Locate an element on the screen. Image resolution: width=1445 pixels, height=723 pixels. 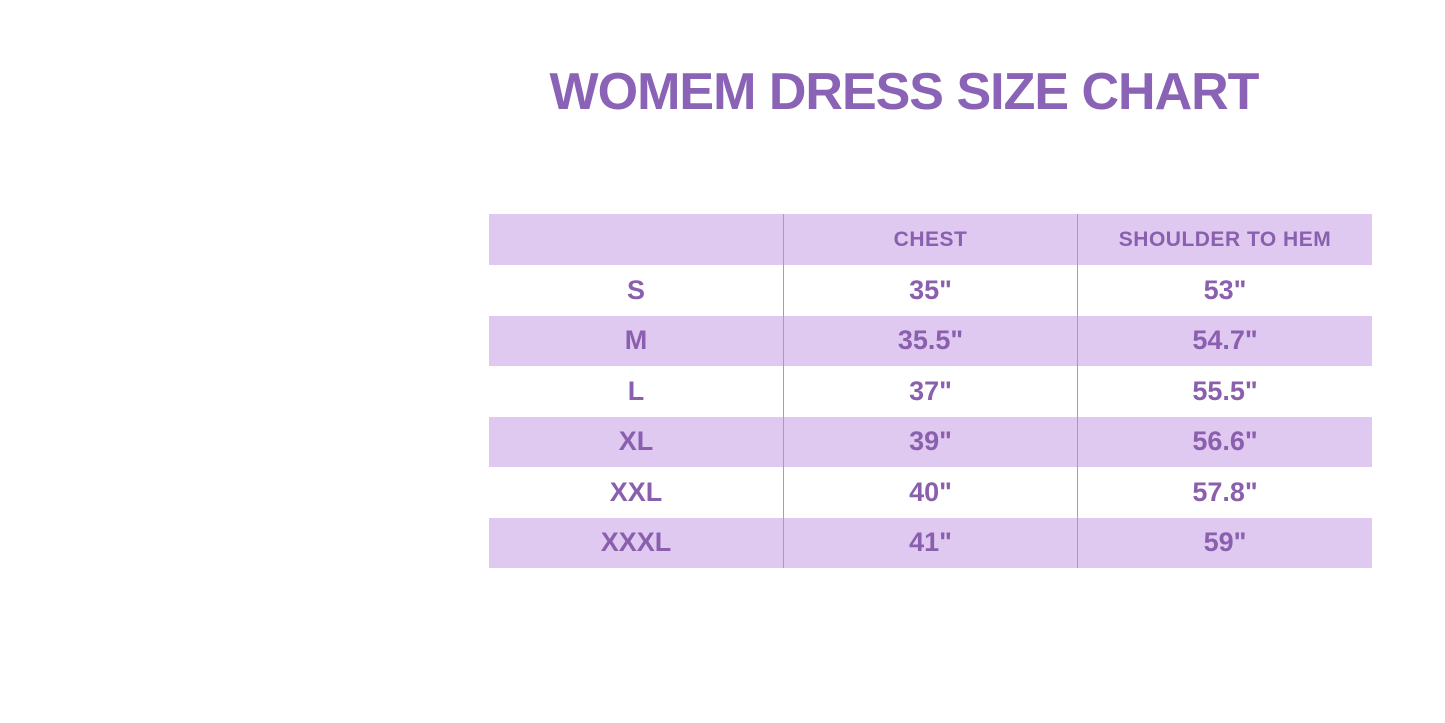
table-row-xxl: XXL 40" 57.8" is located at coordinates (930, 492).